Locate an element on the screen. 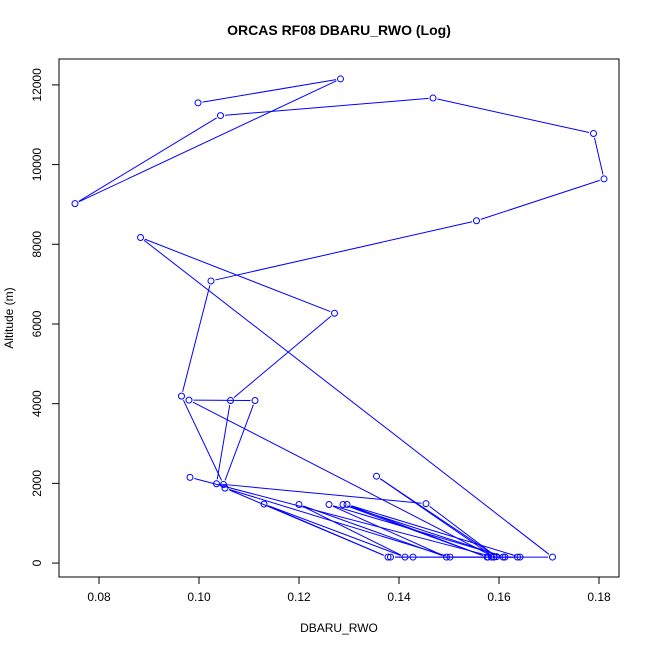 The height and width of the screenshot is (650, 650). x-axis-label: DBARU_RWO is located at coordinates (339, 628).